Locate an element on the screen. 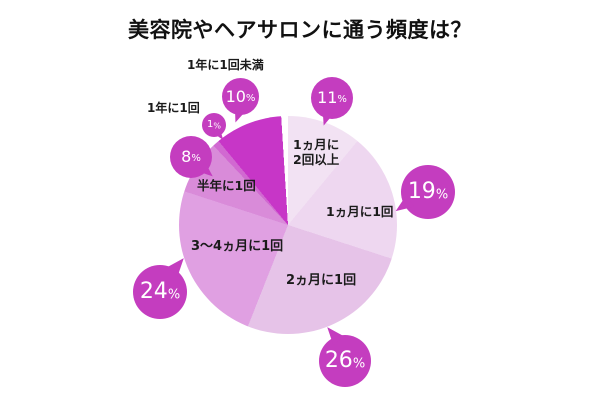 The width and height of the screenshot is (600, 400). segment-label-every-3-4-months: 3〜4ヵ月に1回 is located at coordinates (237, 246).